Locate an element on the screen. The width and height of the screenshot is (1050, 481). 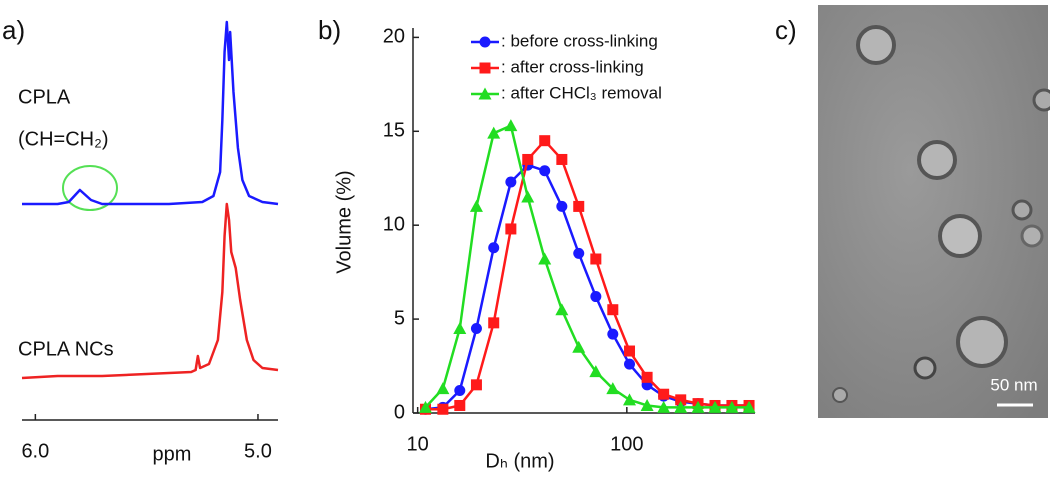
highlight-ellipse is located at coordinates (90, 188).